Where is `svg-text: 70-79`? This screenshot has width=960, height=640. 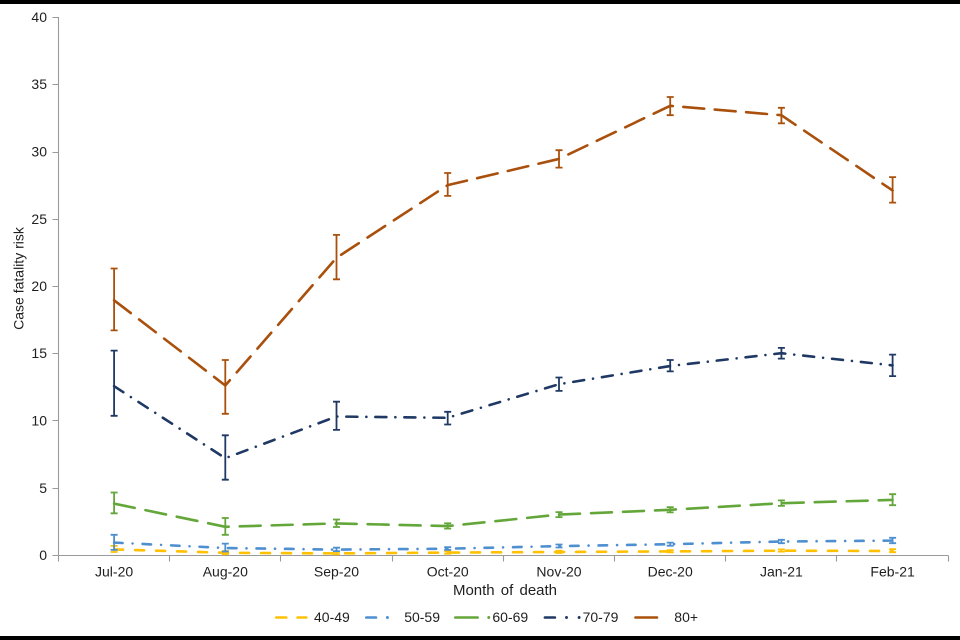 svg-text: 70-79 is located at coordinates (601, 617).